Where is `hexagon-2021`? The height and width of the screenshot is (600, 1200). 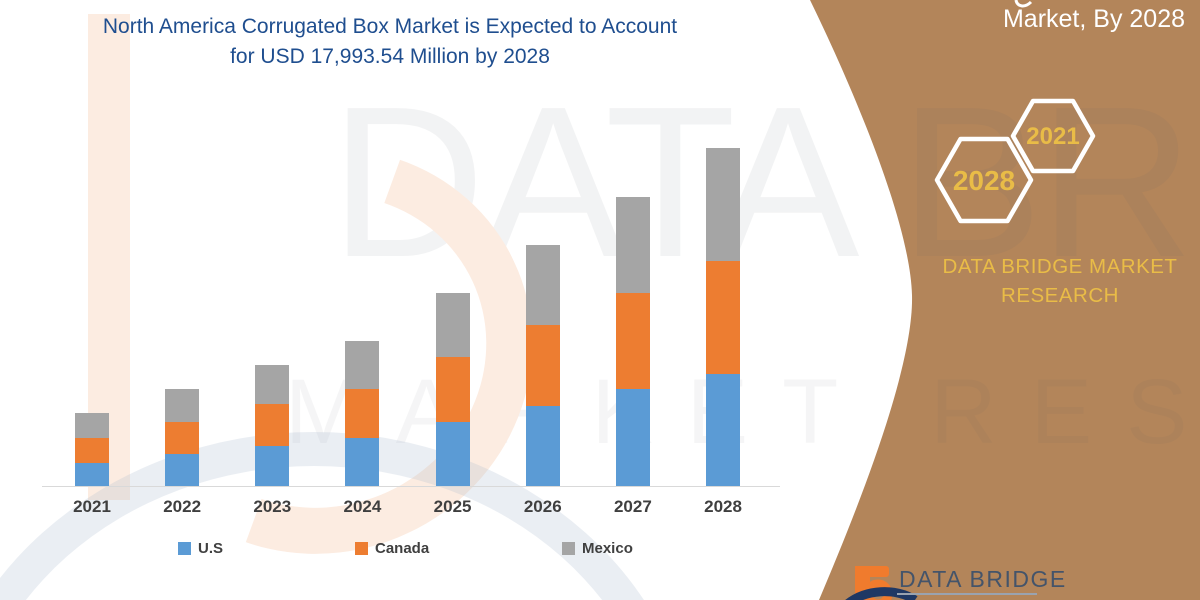
hexagon-2021 is located at coordinates (1053, 136).